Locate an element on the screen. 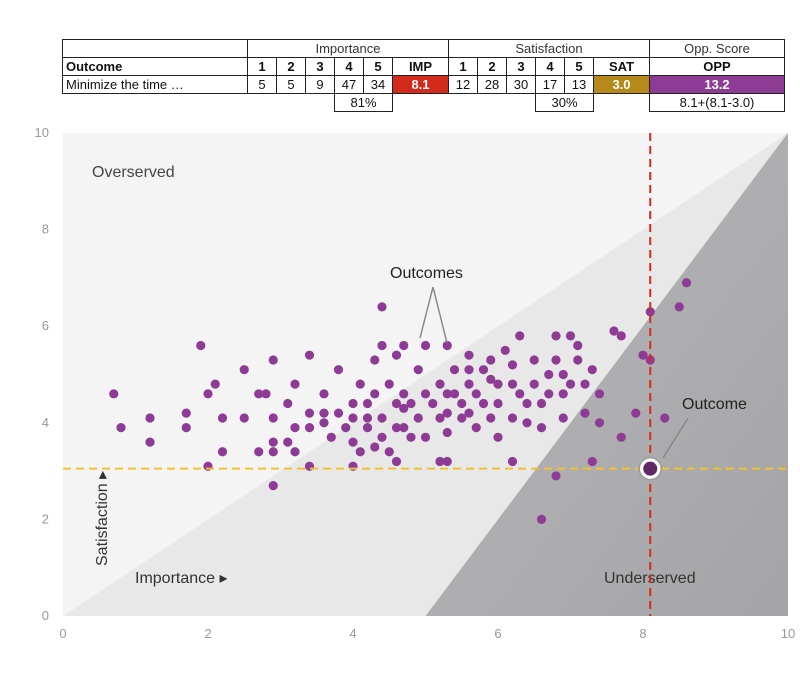 The image size is (800, 678). x-tick-label: 8 is located at coordinates (642, 633).